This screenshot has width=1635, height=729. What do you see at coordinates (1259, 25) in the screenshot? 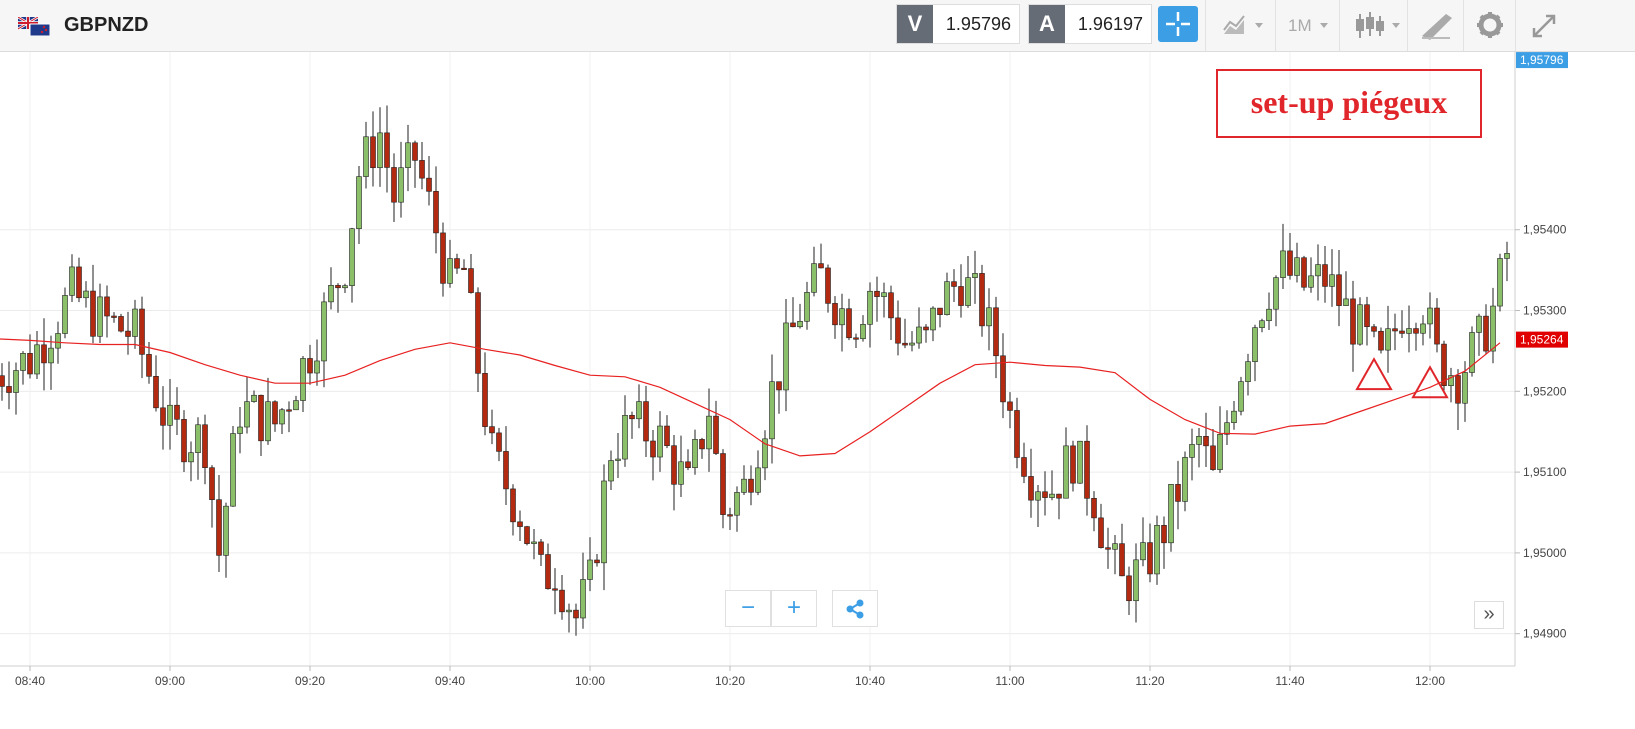
I see `chevron-down-icon` at bounding box center [1259, 25].